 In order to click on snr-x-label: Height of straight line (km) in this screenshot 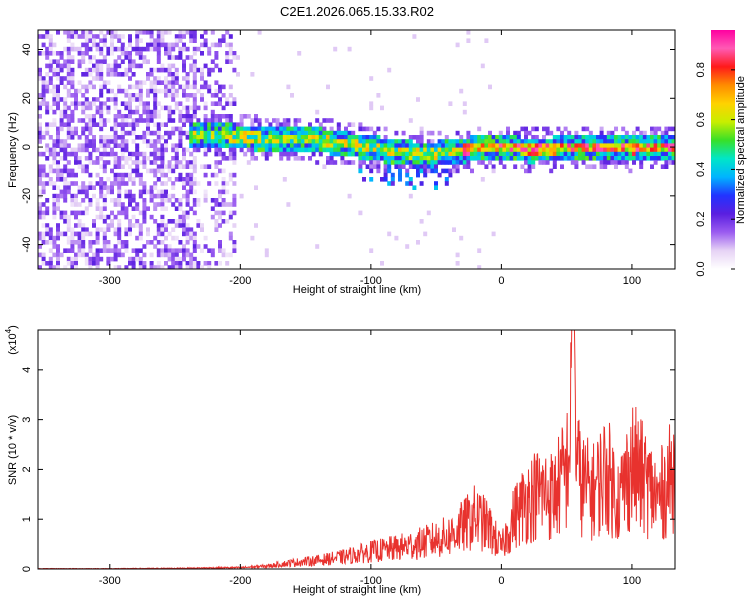, I will do `click(357, 590)`.